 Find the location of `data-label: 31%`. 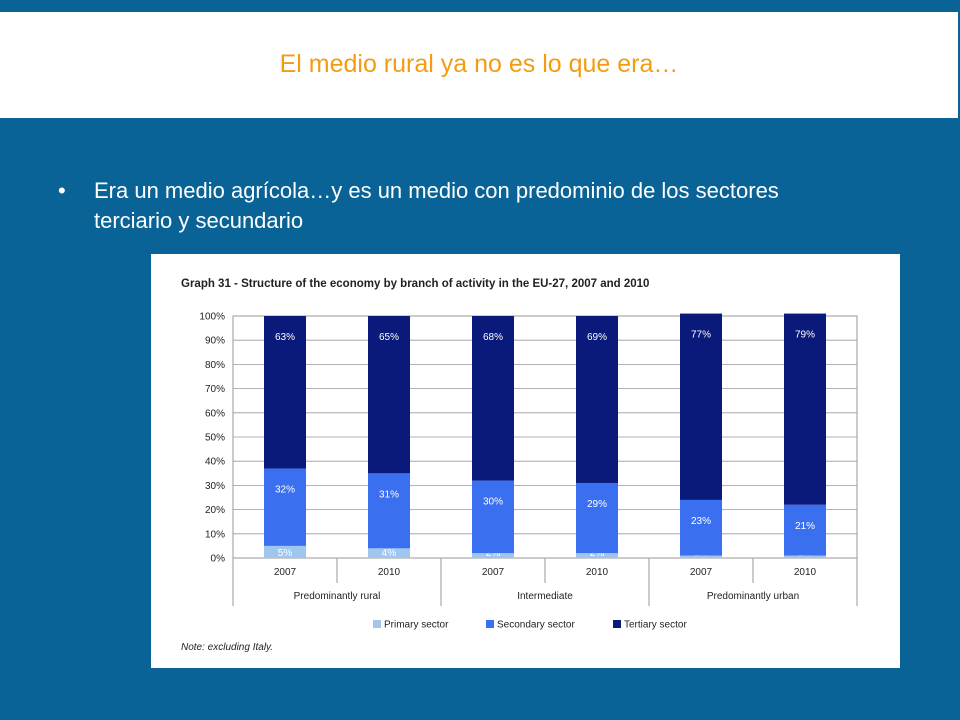

data-label: 31% is located at coordinates (389, 494).